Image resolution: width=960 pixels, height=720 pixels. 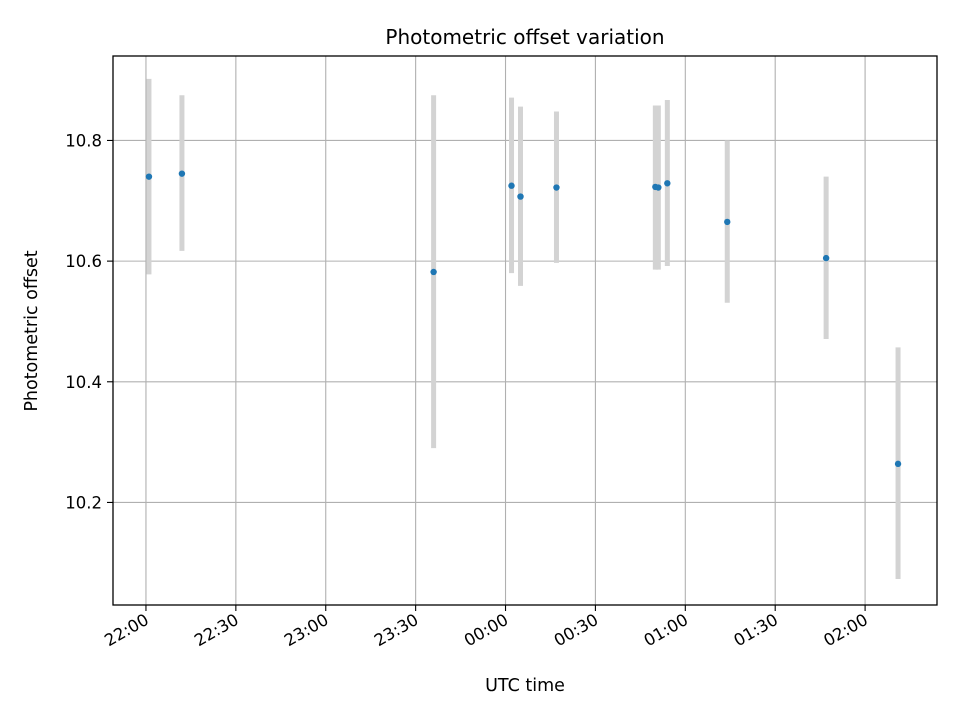 What do you see at coordinates (525, 686) in the screenshot?
I see `x-axis-label: UTC time` at bounding box center [525, 686].